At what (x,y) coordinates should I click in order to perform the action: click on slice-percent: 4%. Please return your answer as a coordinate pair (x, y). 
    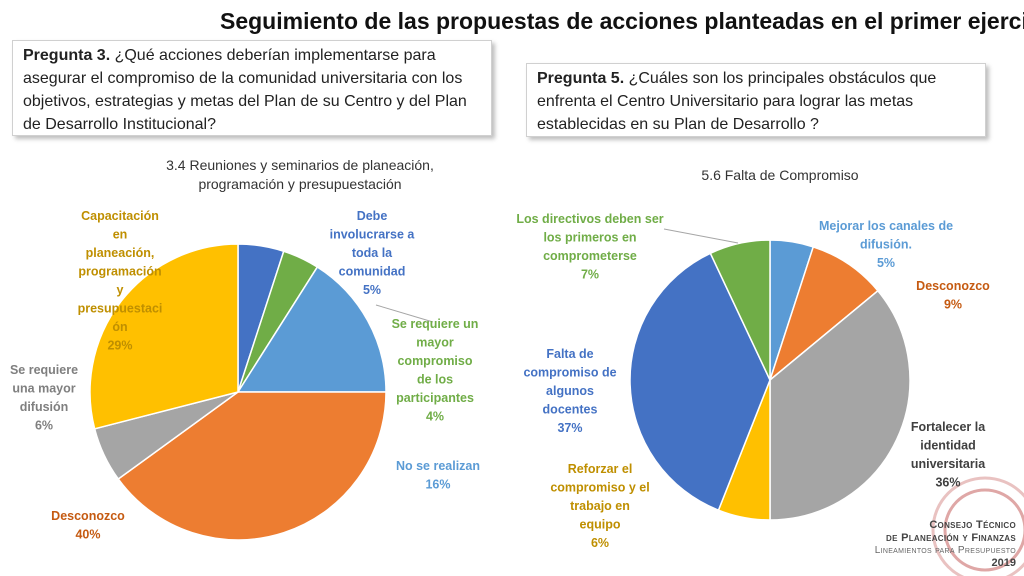
    Looking at the image, I should click on (435, 417).